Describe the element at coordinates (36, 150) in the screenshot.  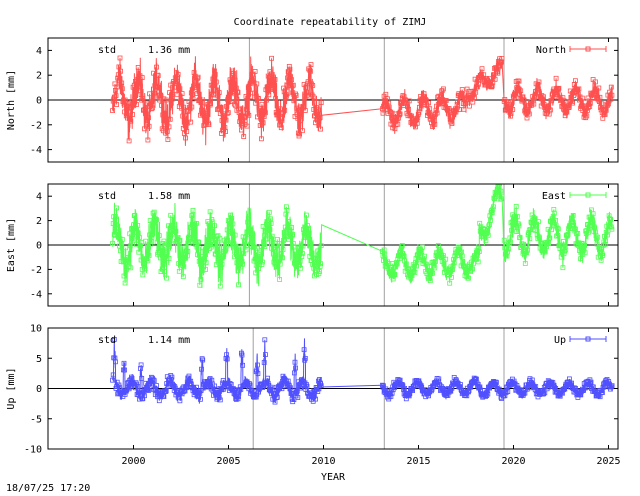
I see `y-tick-label: -4` at that location.